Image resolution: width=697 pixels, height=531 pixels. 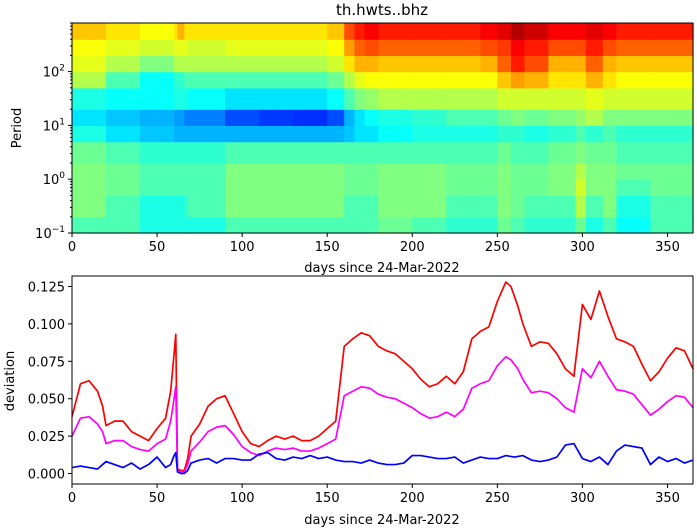 I want to click on x-tick-label: 150, so click(x=327, y=247).